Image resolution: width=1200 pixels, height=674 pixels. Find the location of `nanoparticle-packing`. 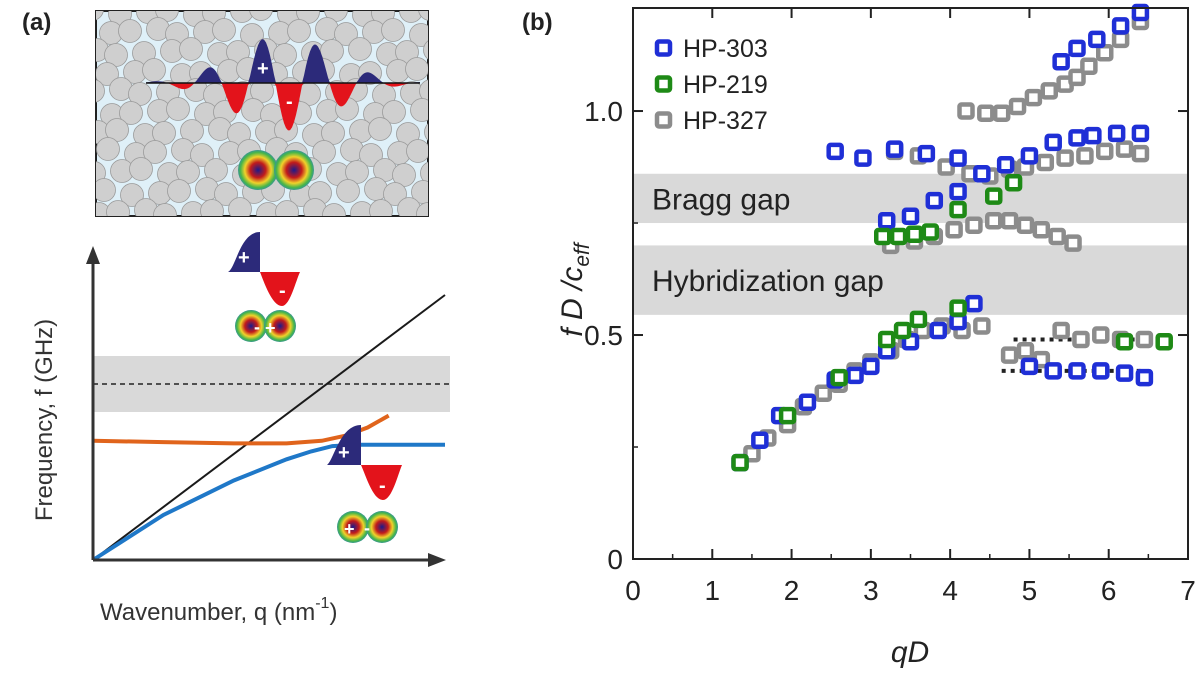

nanoparticle-packing is located at coordinates (275, 113).